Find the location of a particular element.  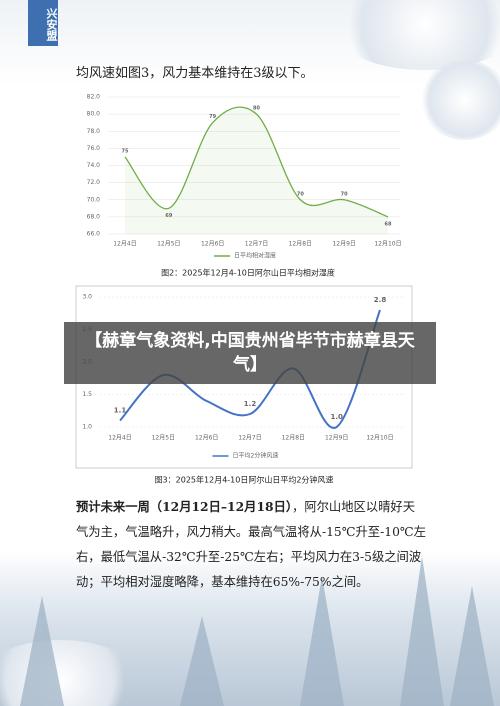

data-label: 1.1 is located at coordinates (120, 411).